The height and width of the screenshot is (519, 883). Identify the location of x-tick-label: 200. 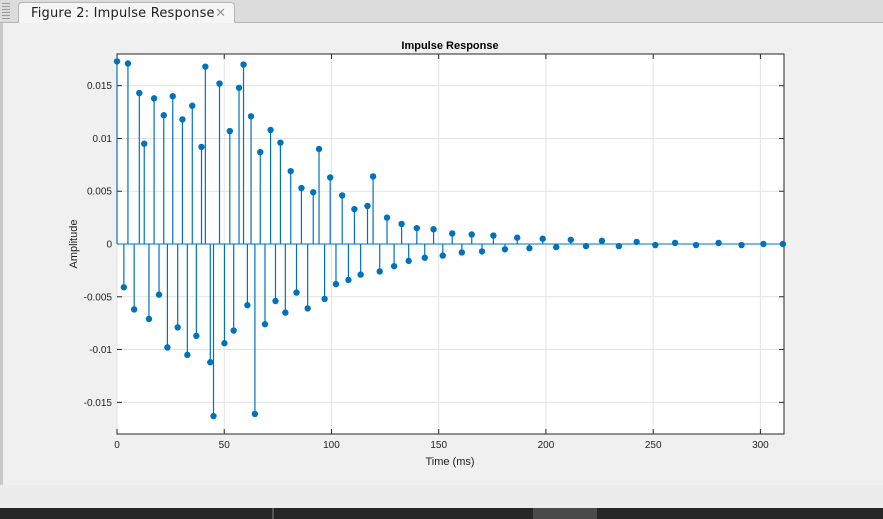
(546, 445).